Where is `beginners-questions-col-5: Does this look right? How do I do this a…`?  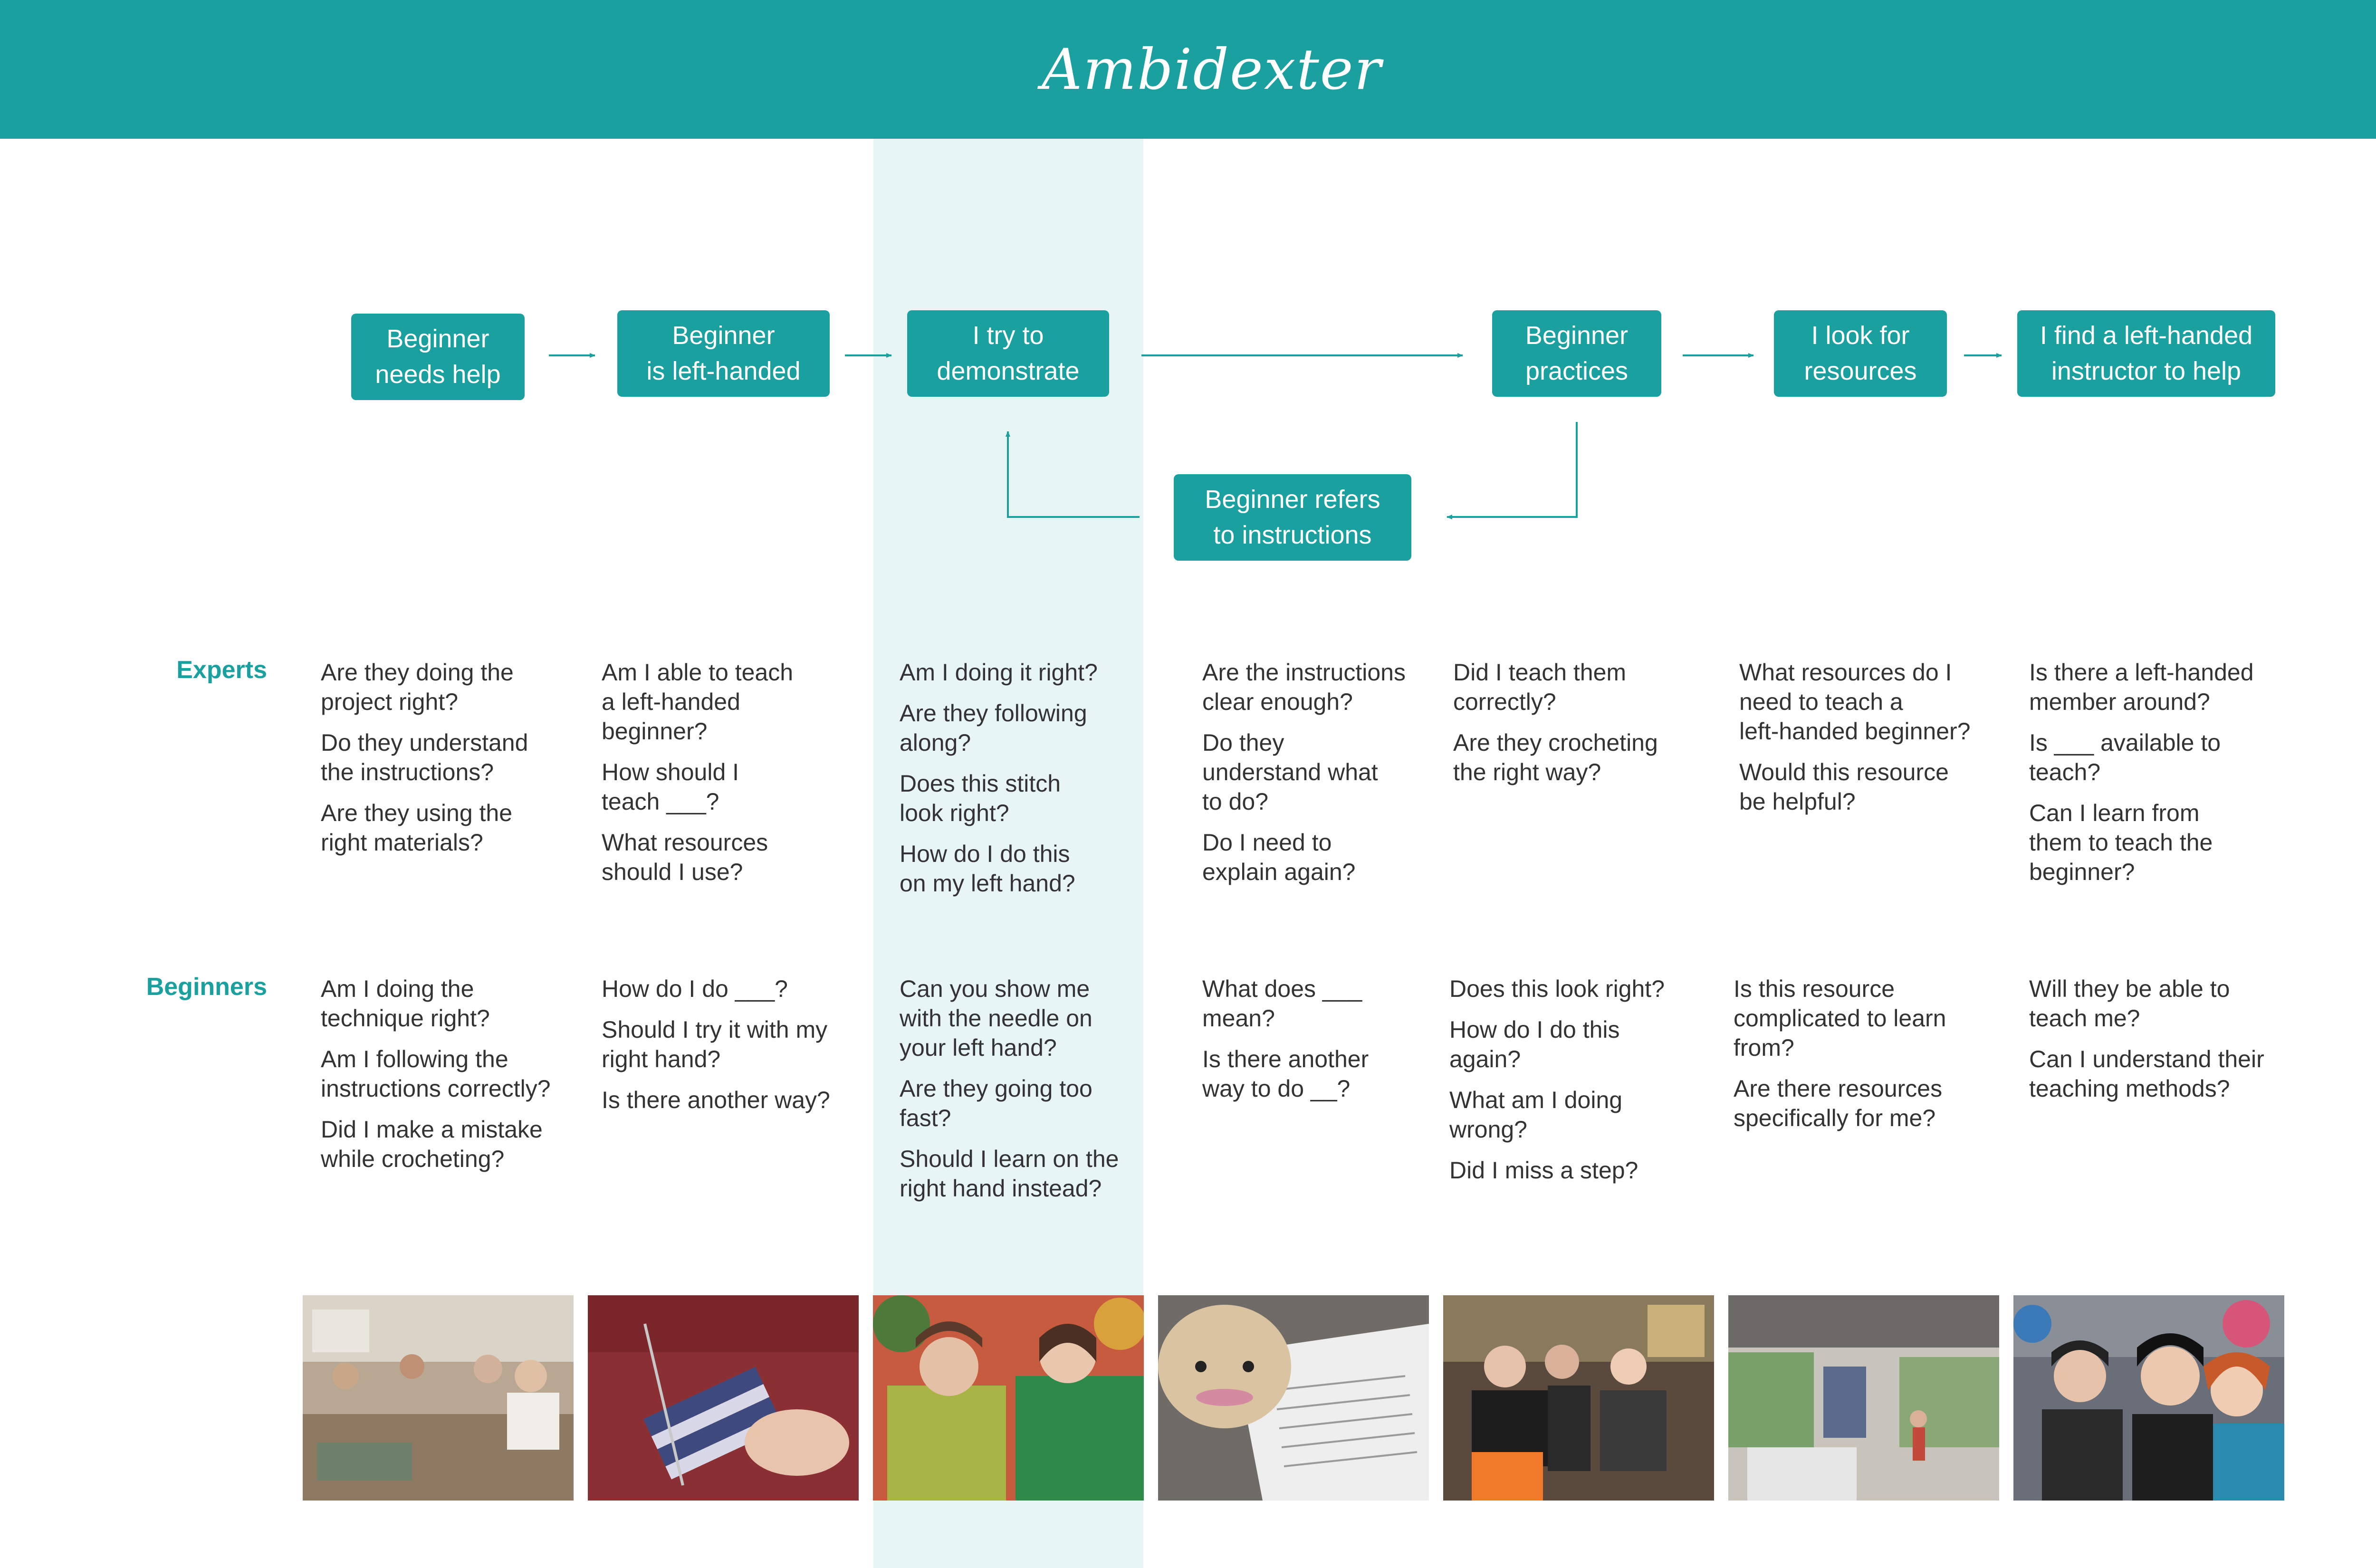
beginners-questions-col-5: Does this look right? How do I do this a… is located at coordinates (1582, 1085).